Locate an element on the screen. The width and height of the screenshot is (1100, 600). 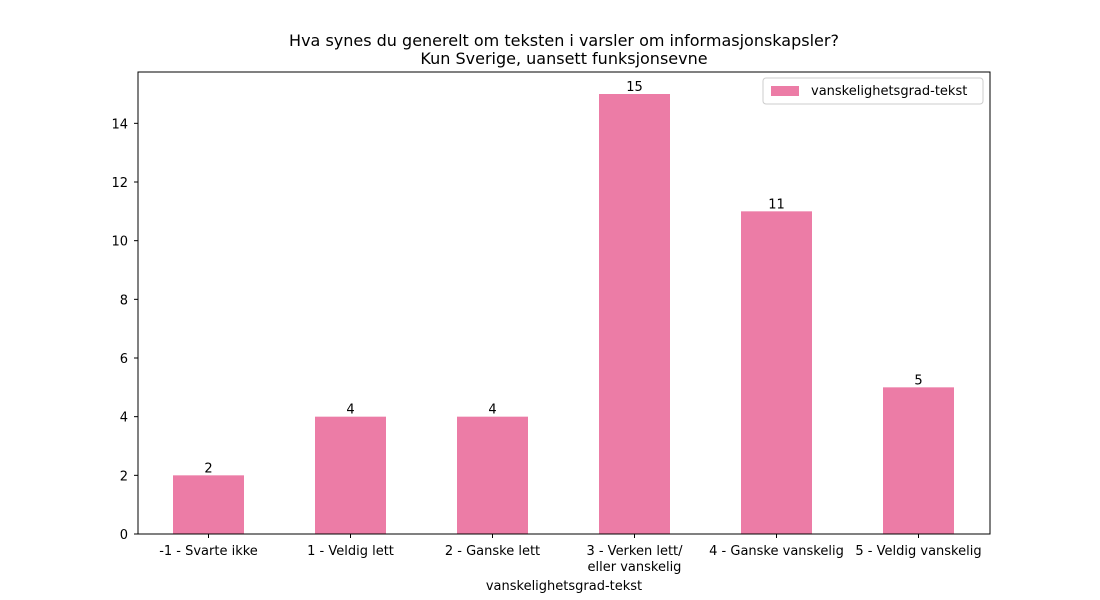
x-axis-label: vanskelighetsgrad-tekst is located at coordinates (564, 586).